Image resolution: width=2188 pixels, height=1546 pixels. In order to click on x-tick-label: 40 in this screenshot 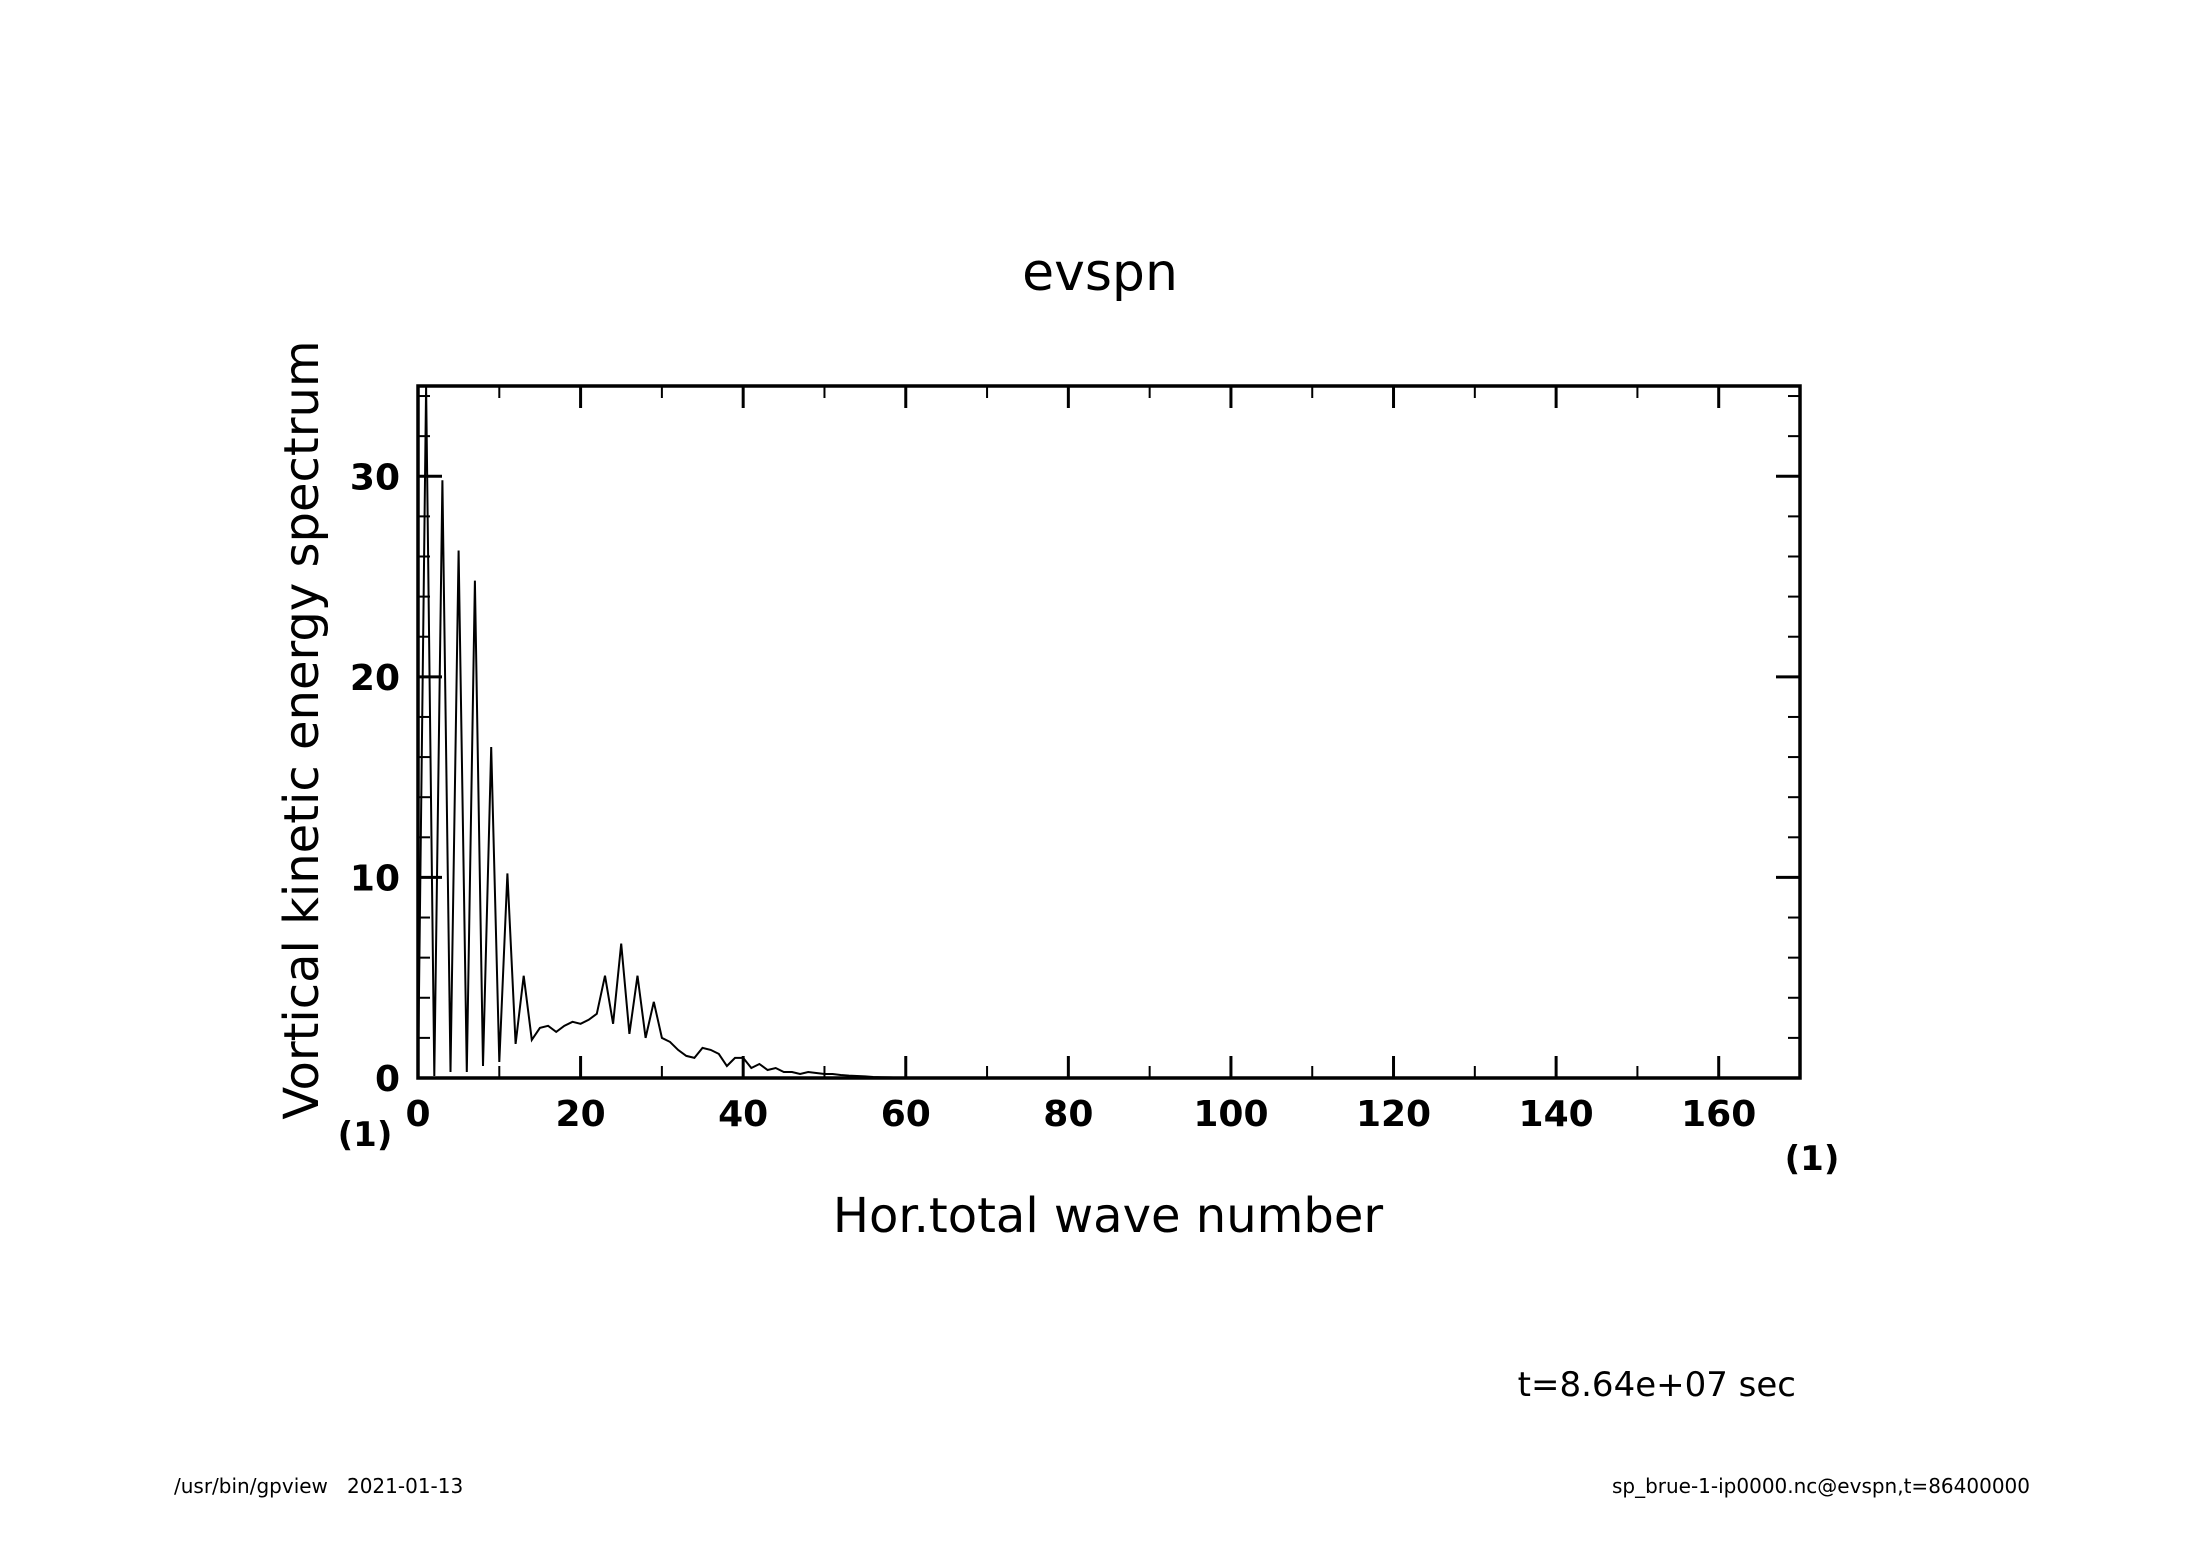, I will do `click(743, 1114)`.